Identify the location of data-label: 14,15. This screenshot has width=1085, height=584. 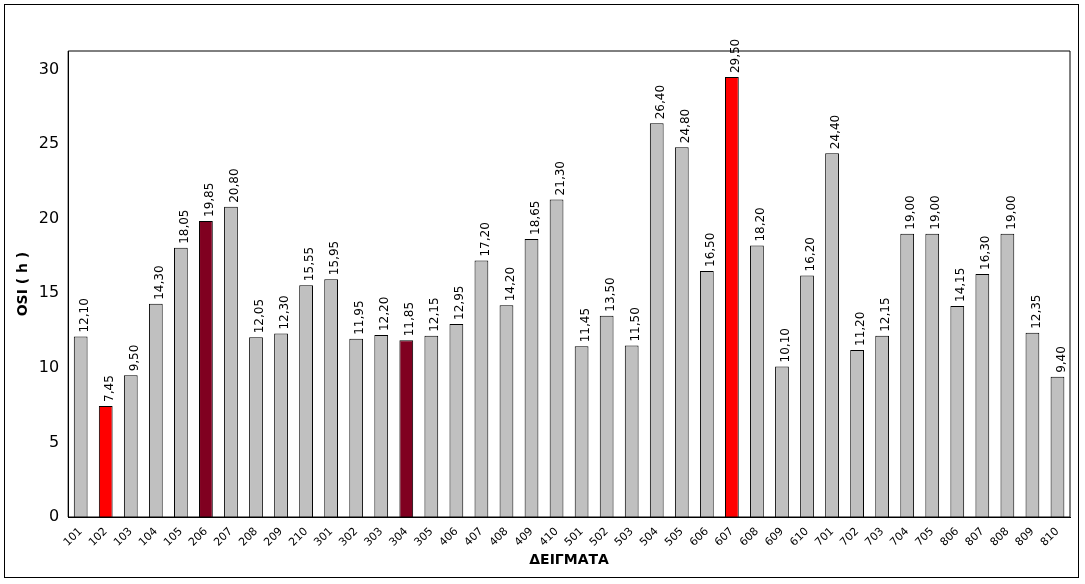
(960, 285).